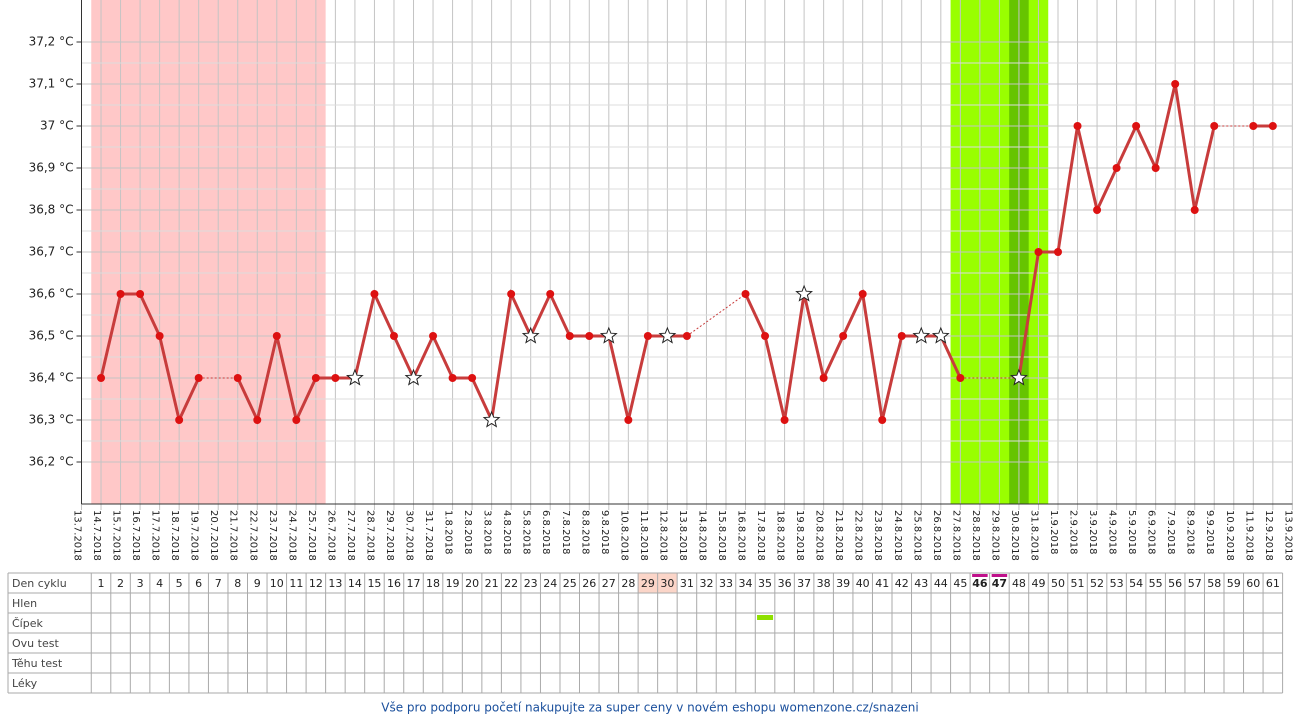 This screenshot has width=1300, height=720. I want to click on x-tick-label: 8.9.2018, so click(1190, 532).